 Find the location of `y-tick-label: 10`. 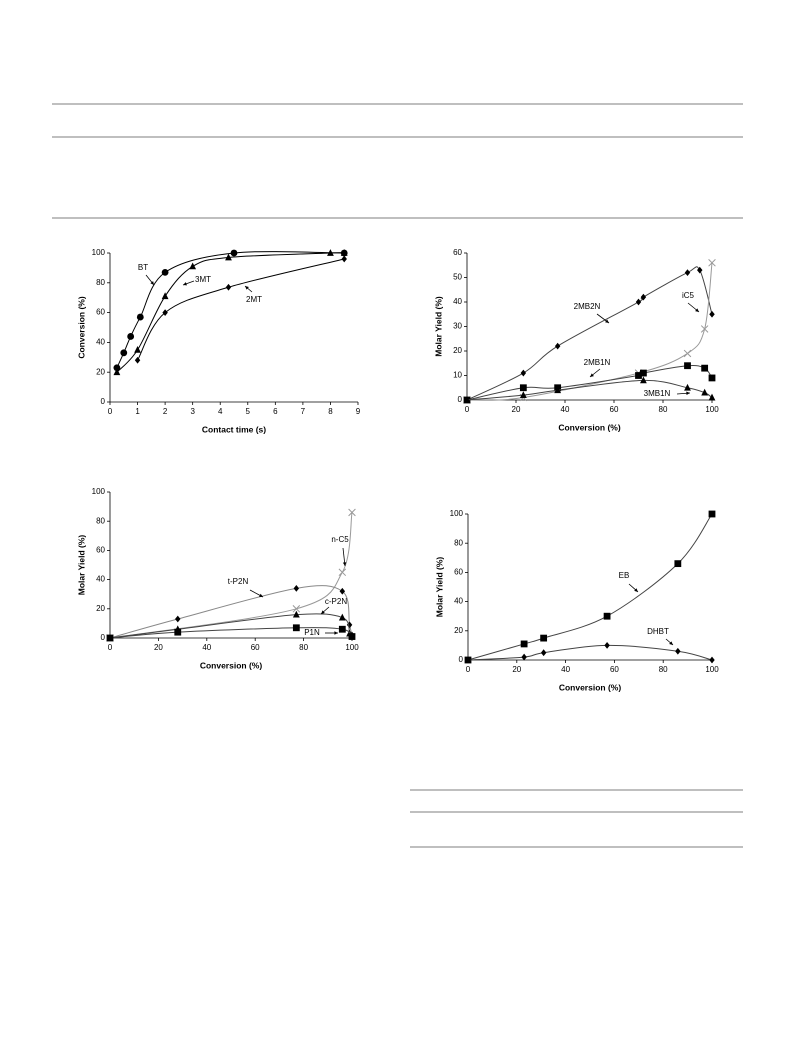

y-tick-label: 10 is located at coordinates (457, 375).